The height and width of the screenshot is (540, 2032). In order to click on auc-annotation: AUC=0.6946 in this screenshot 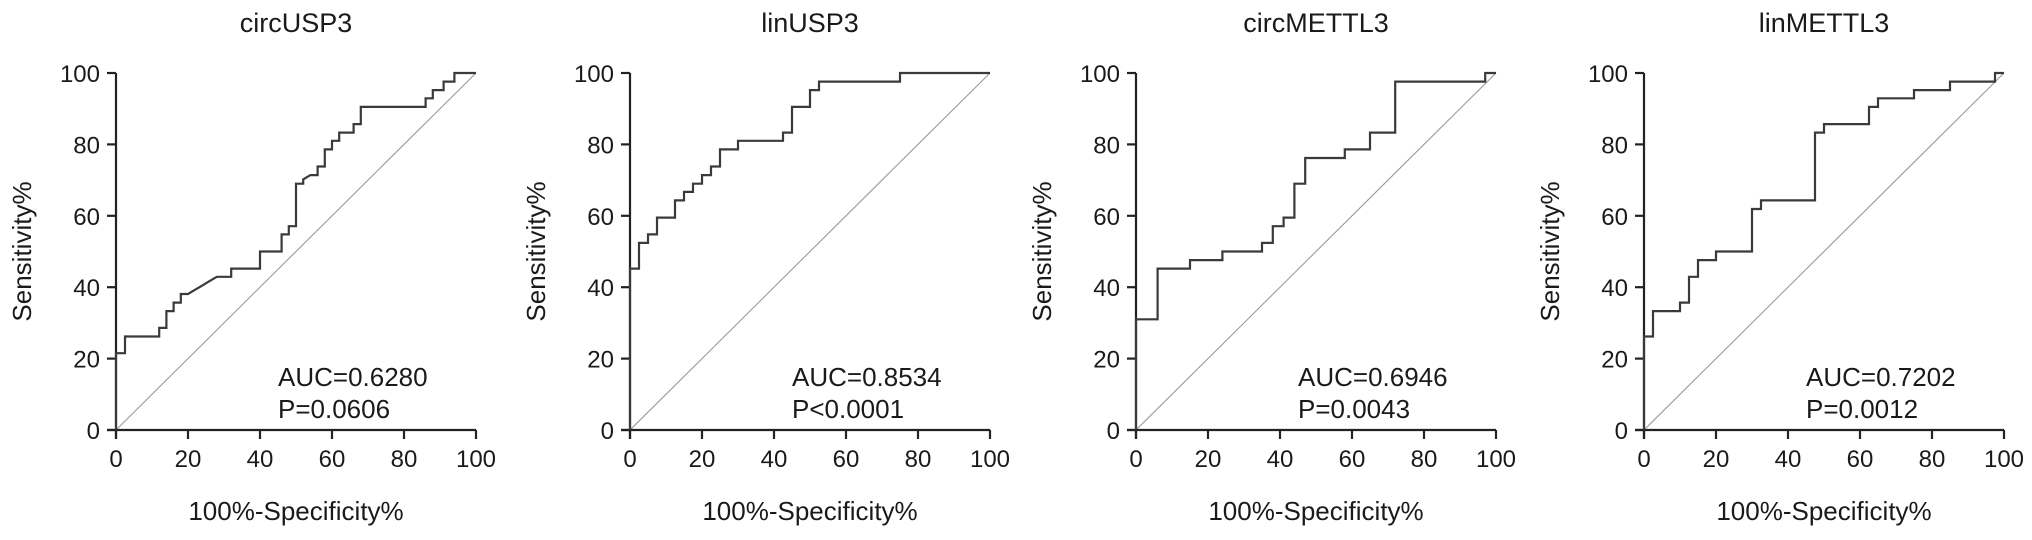, I will do `click(1373, 377)`.